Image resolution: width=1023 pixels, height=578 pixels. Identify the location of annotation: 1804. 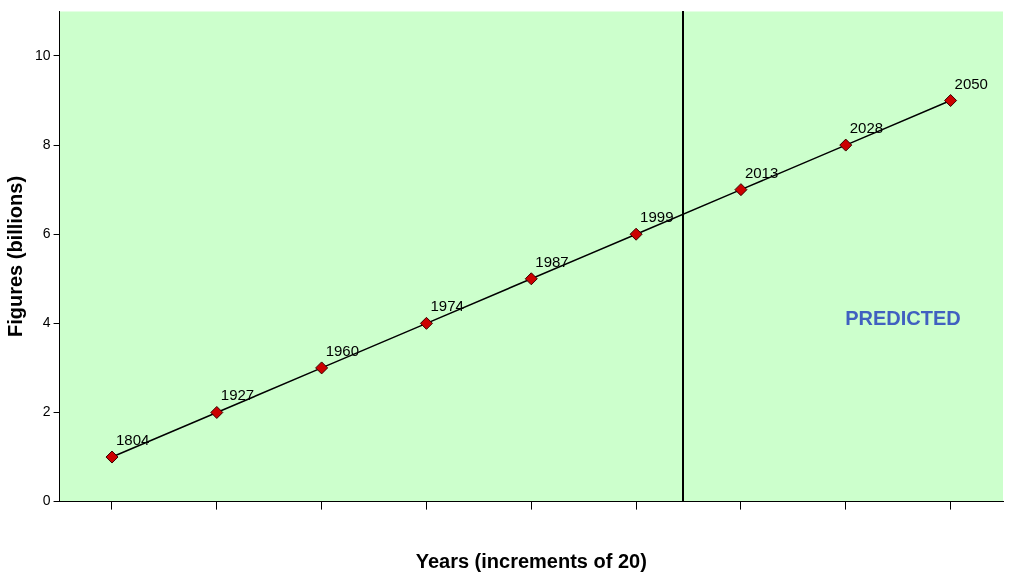
(132, 440).